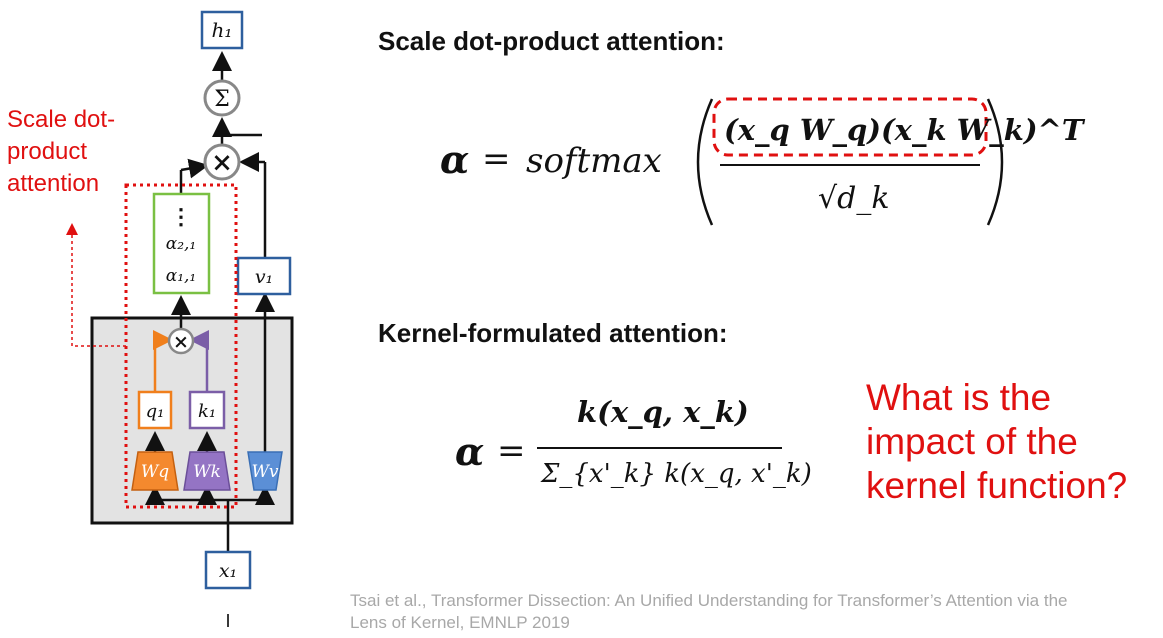  I want to click on kernel-equals: =, so click(511, 451).